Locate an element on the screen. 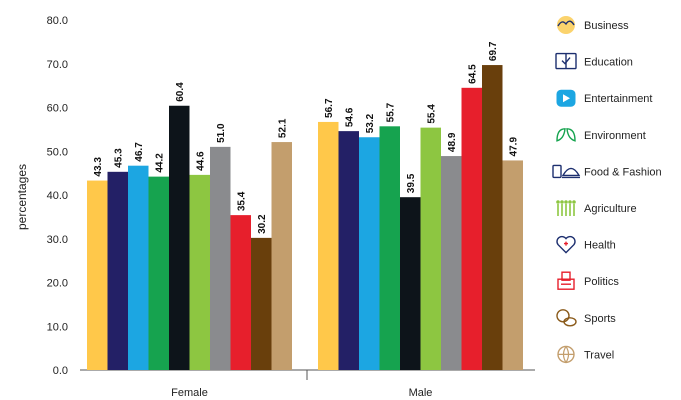  x-axis-categories: Female Male is located at coordinates (301, 393).